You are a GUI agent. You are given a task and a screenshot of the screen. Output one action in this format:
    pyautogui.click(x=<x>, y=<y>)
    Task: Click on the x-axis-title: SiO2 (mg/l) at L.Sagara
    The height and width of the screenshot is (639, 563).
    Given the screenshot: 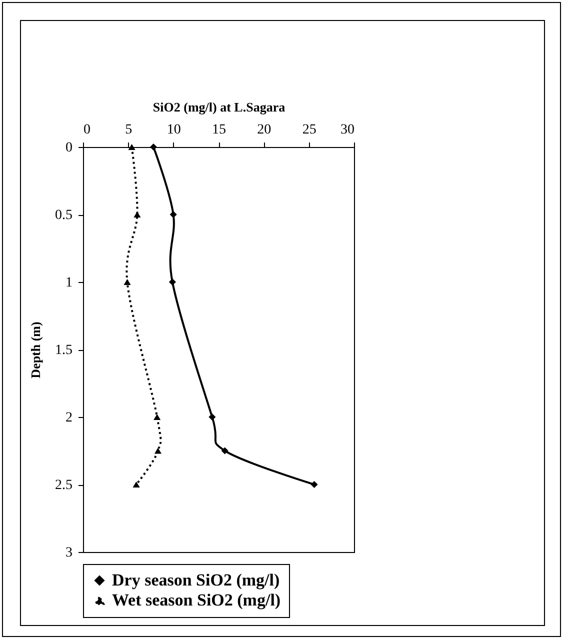 What is the action you would take?
    pyautogui.click(x=219, y=107)
    